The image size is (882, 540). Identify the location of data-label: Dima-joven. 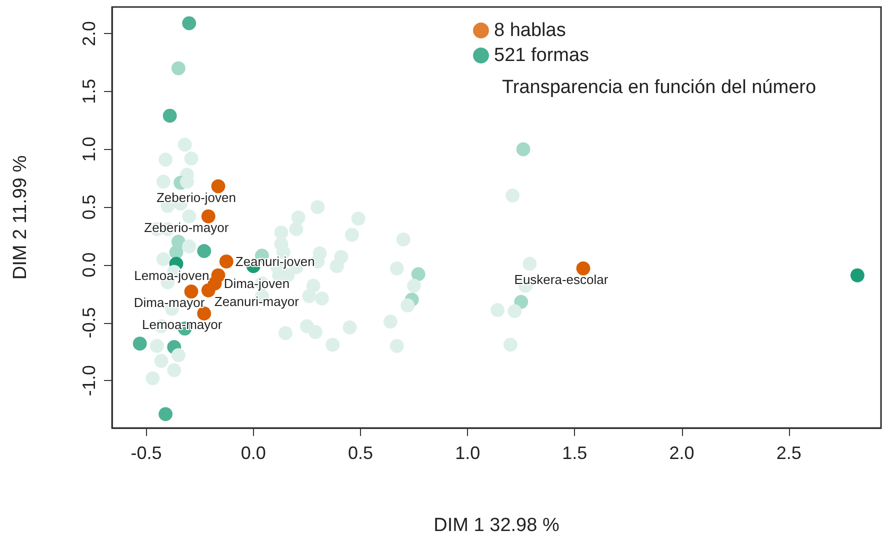
(257, 283).